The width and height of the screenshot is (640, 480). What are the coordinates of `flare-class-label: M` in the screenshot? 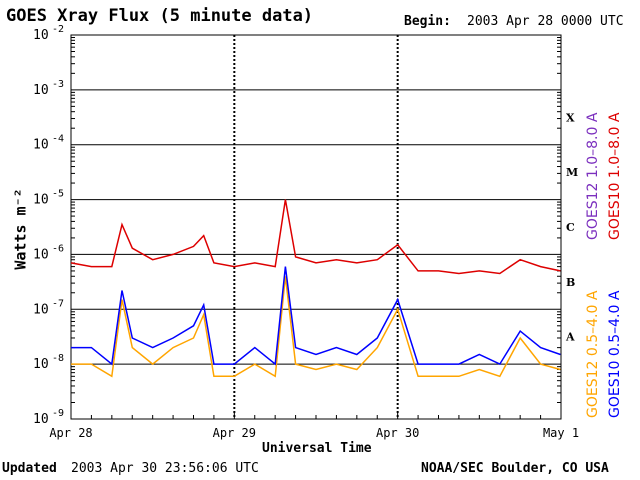 It's located at (572, 172).